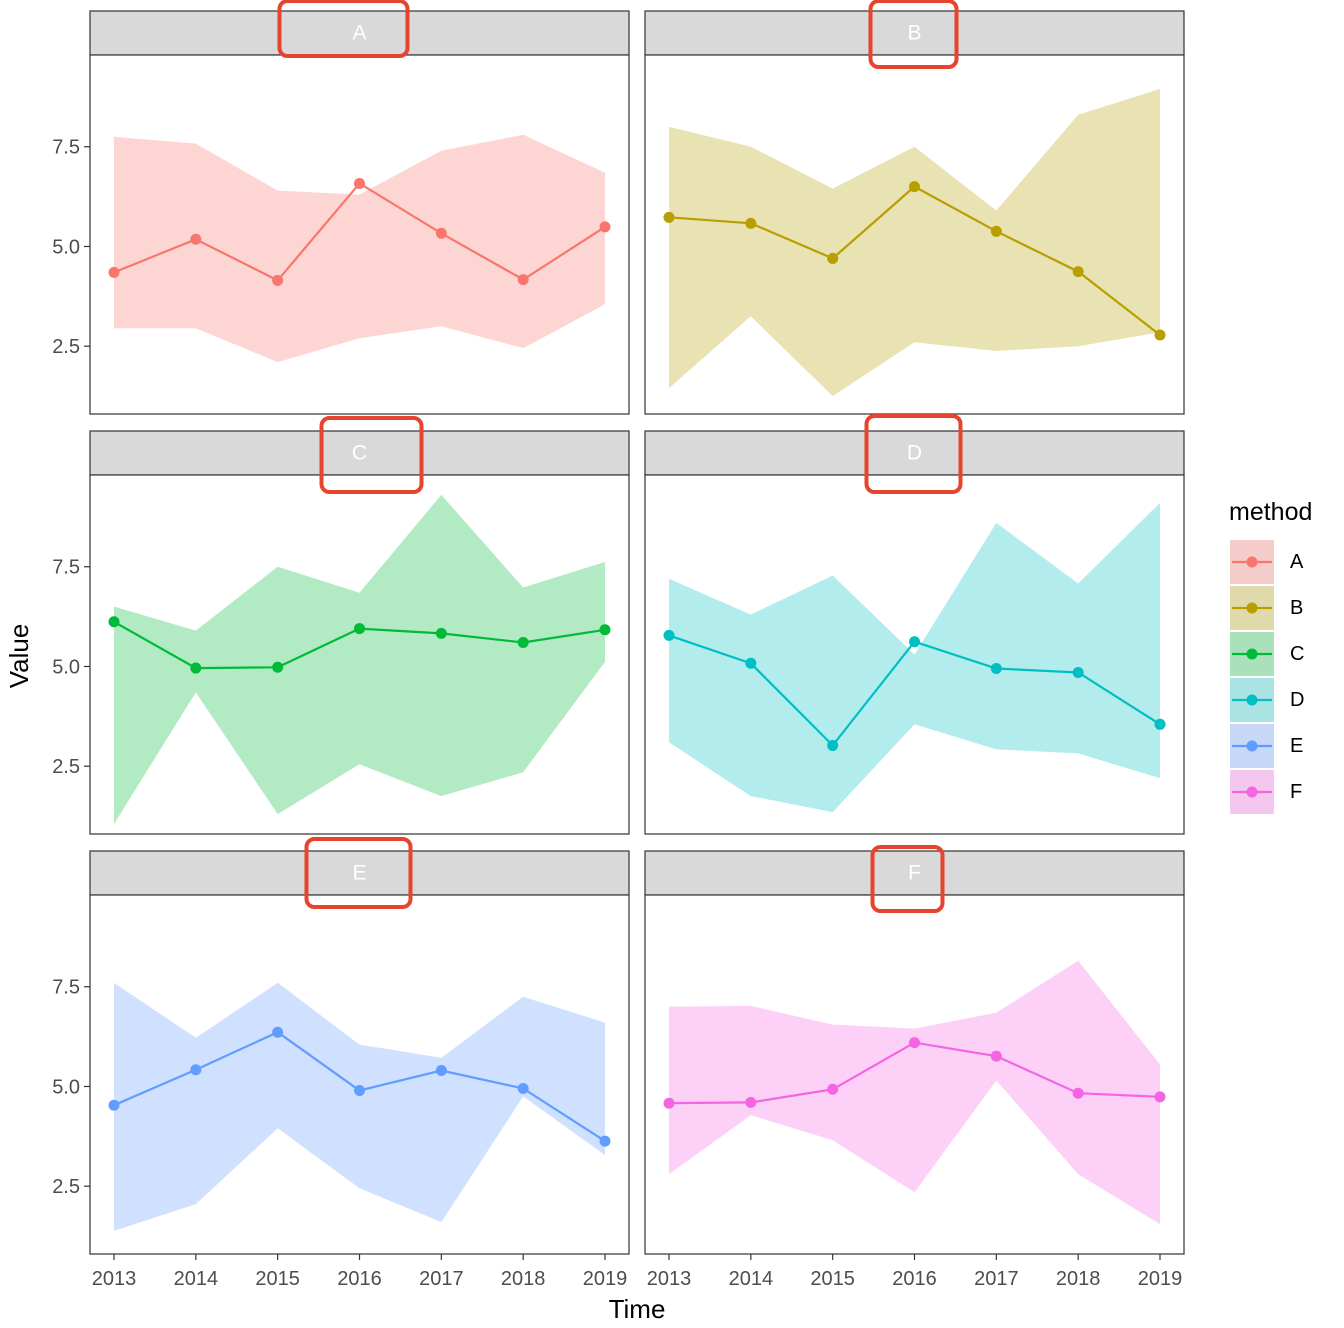 This screenshot has width=1344, height=1328. Describe the element at coordinates (637, 1309) in the screenshot. I see `x-axis-title: Time` at that location.